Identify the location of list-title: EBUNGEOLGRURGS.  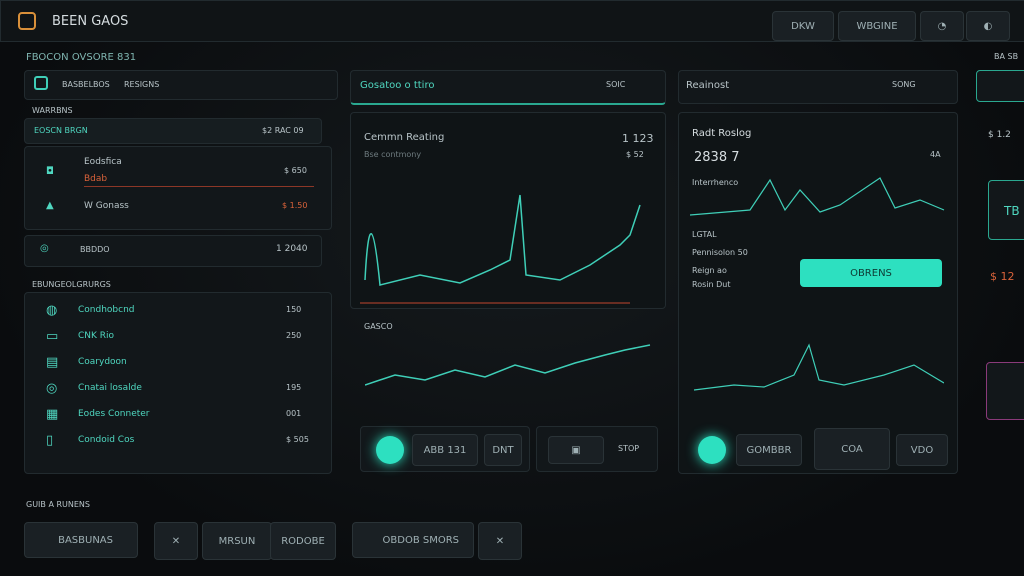
(71, 284).